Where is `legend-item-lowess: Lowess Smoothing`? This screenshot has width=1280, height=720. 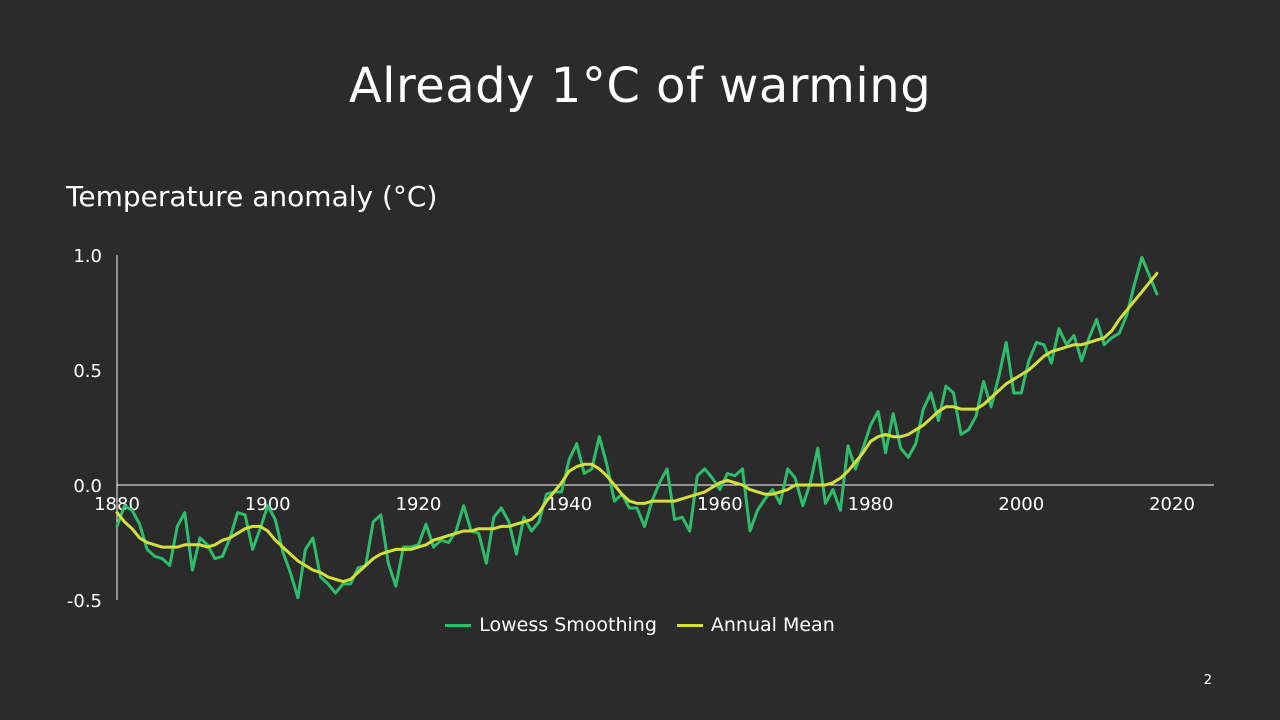
legend-item-lowess: Lowess Smoothing is located at coordinates (551, 625).